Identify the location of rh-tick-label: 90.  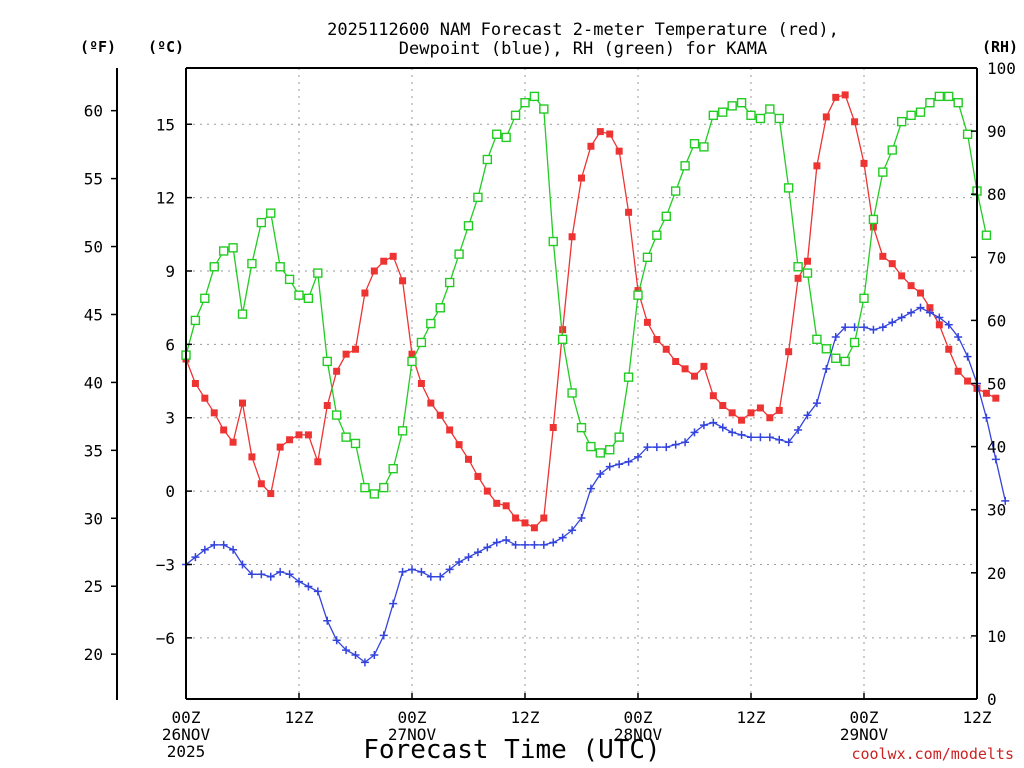
(996, 131).